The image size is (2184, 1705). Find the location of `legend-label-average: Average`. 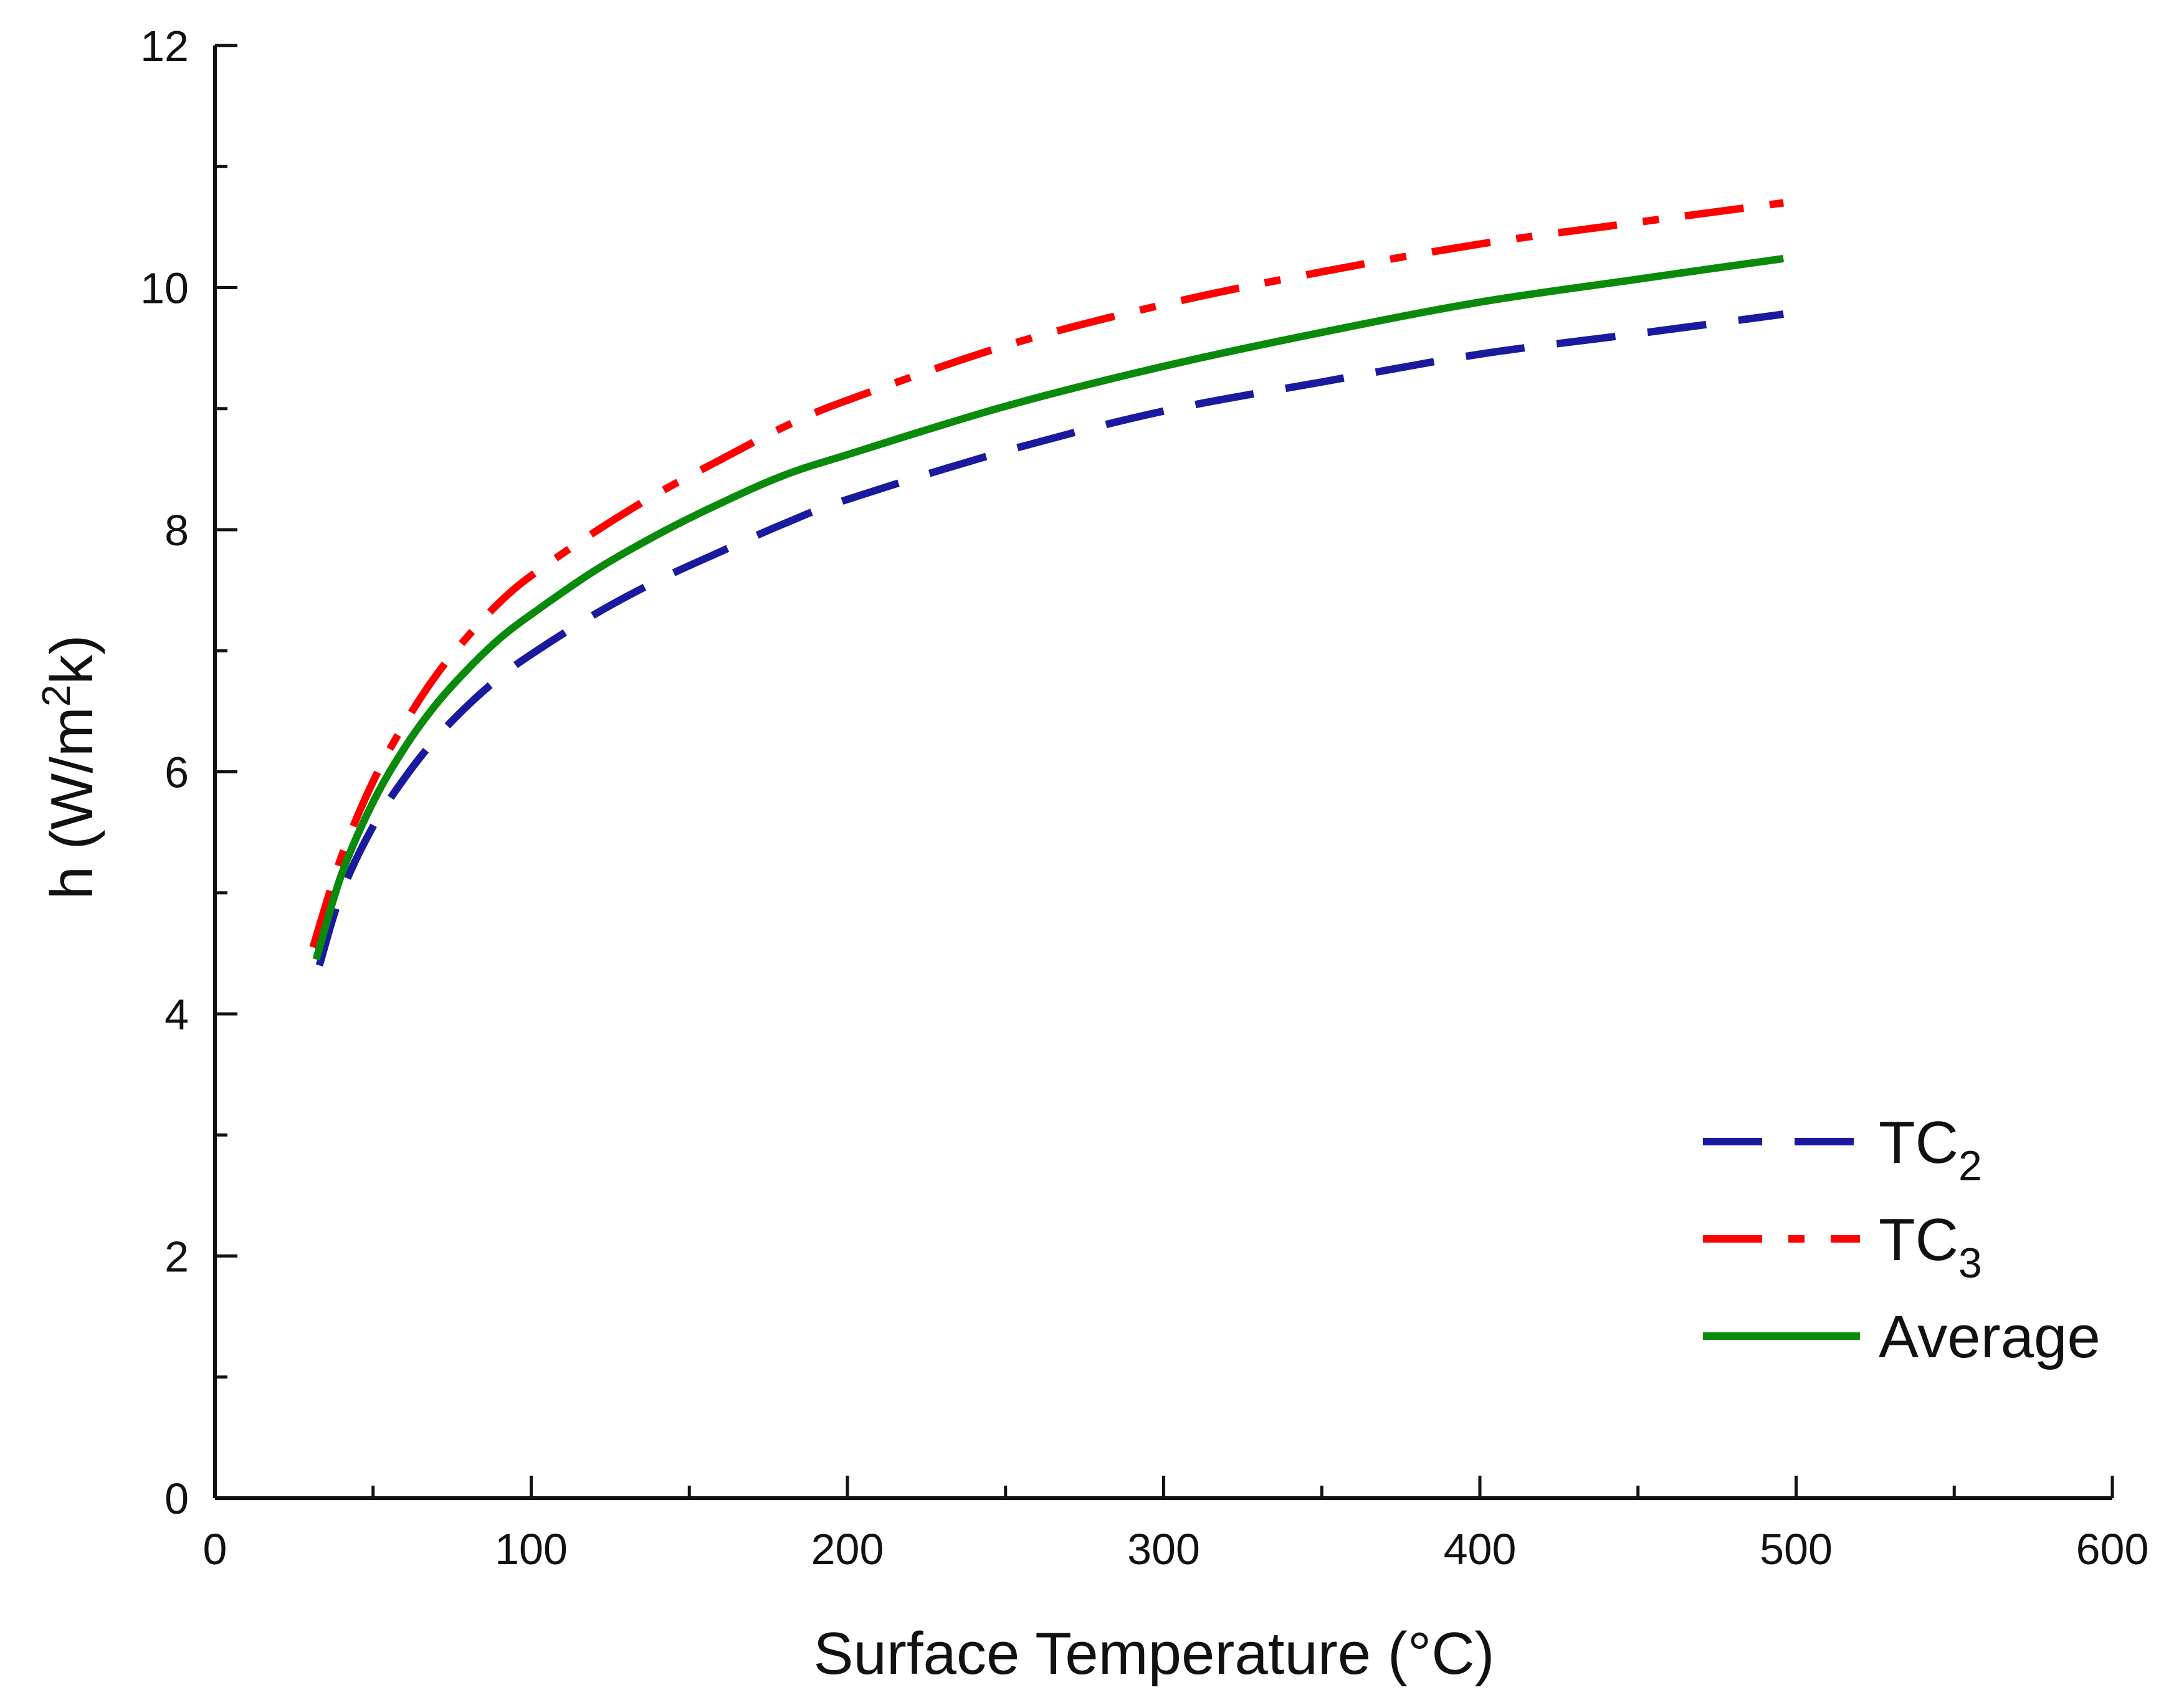

legend-label-average: Average is located at coordinates (1990, 1337).